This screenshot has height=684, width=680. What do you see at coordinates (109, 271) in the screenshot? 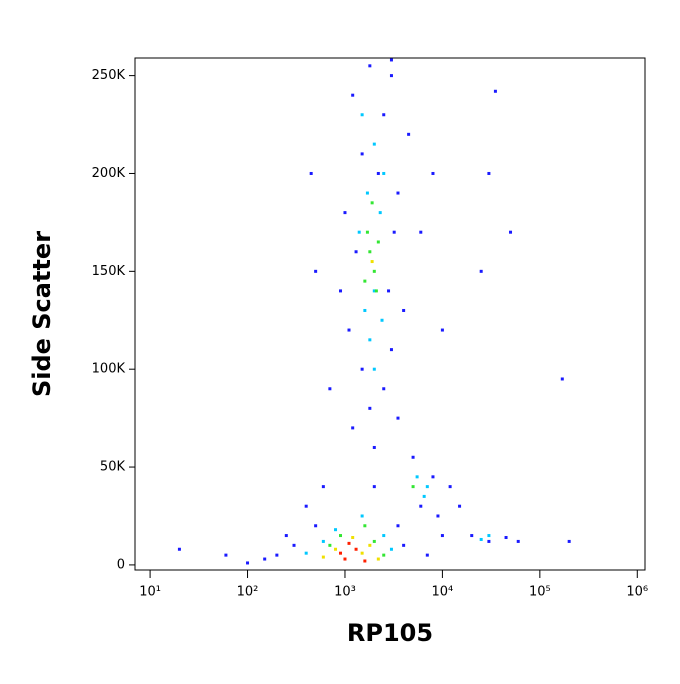
I see `y-tick-label: 150K` at bounding box center [109, 271].